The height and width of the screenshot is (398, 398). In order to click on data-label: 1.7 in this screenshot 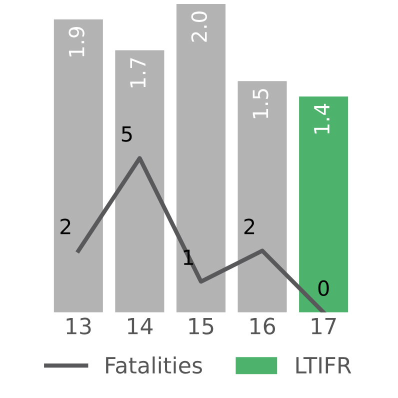, I will do `click(138, 73)`.